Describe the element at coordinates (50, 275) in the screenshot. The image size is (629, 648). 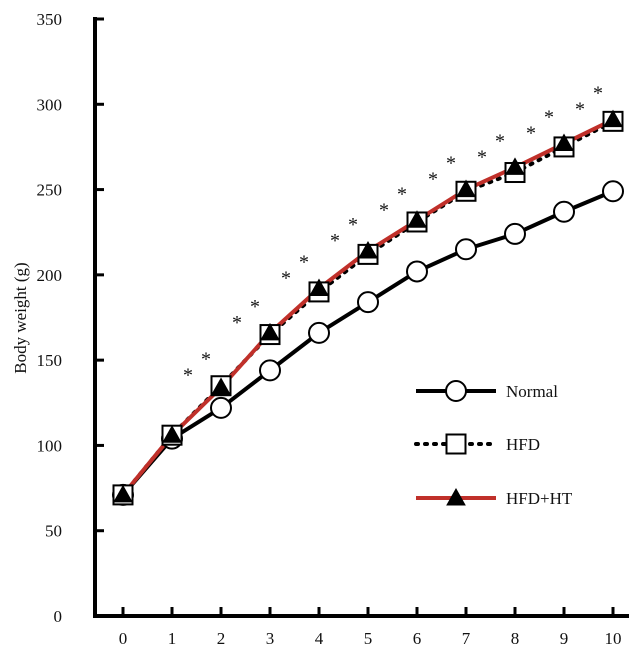
I see `y-tick-label: 200` at that location.